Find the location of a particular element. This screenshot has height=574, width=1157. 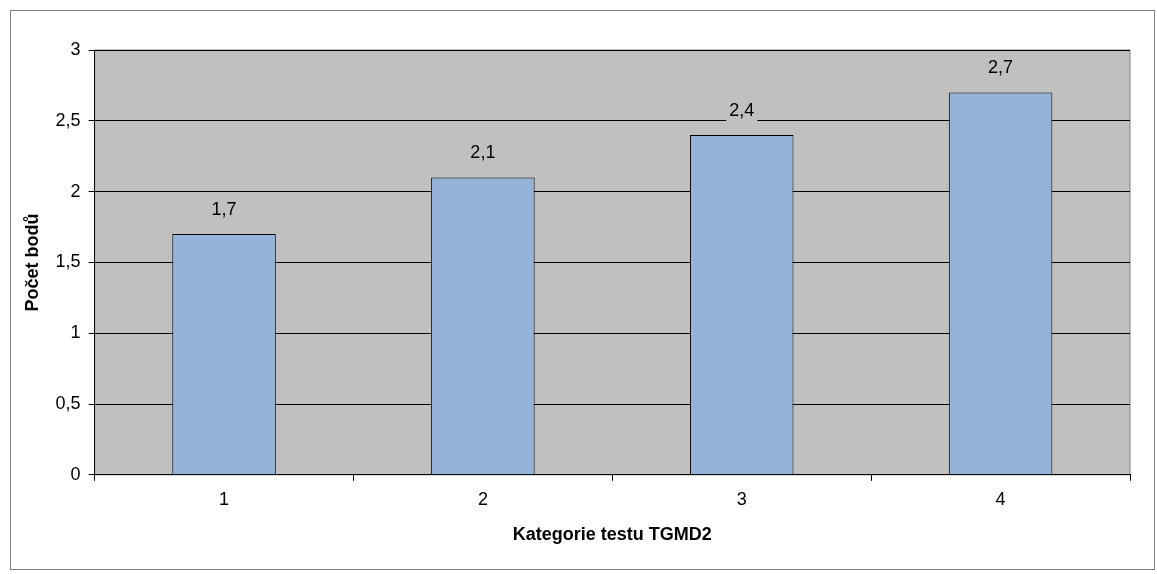

y-tick-label: 2,5 is located at coordinates (68, 119).